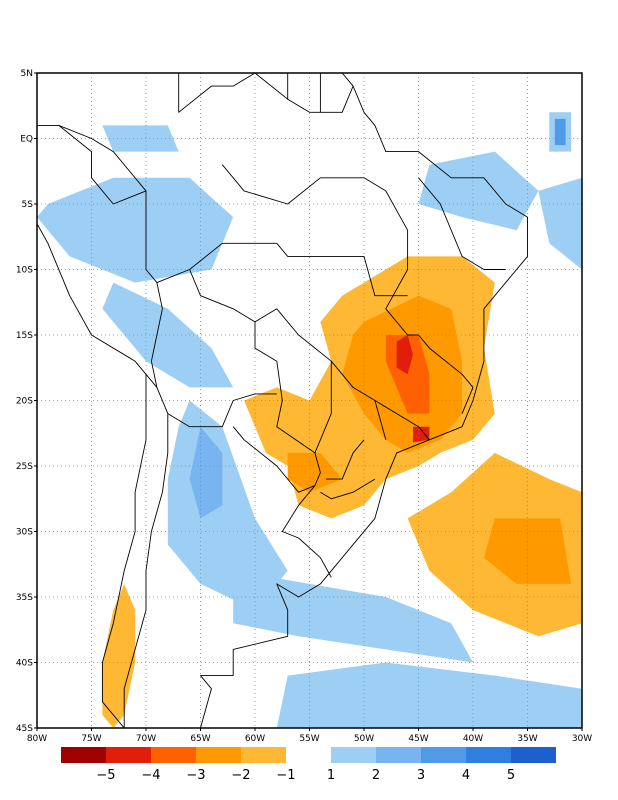 The image size is (618, 800). I want to click on colorbar-label: 4, so click(466, 775).